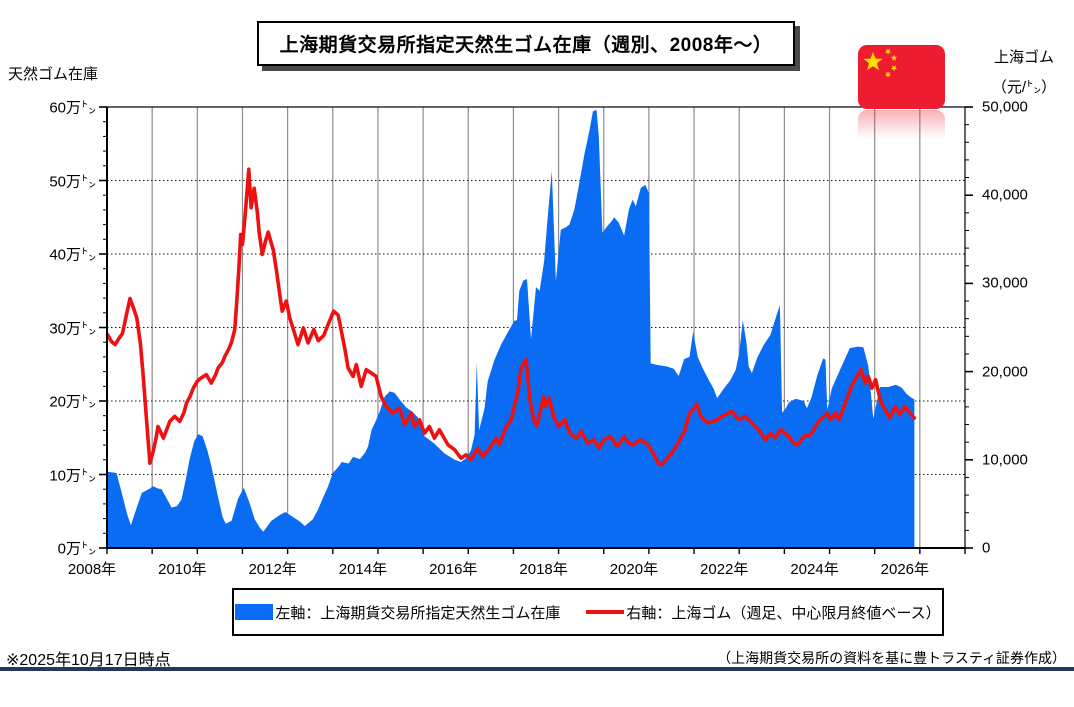 This screenshot has width=1074, height=707. I want to click on source-note: （上海期貨交易所の資料を基に豊トラスティ証券作成）, so click(891, 658).